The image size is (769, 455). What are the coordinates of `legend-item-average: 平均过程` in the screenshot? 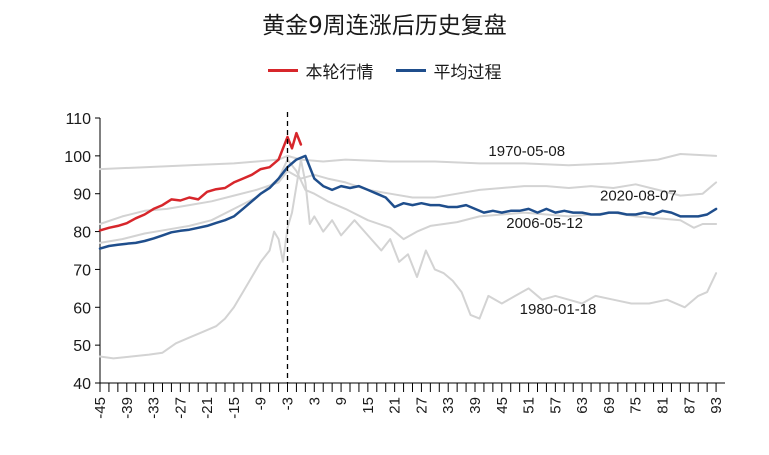 It's located at (448, 70).